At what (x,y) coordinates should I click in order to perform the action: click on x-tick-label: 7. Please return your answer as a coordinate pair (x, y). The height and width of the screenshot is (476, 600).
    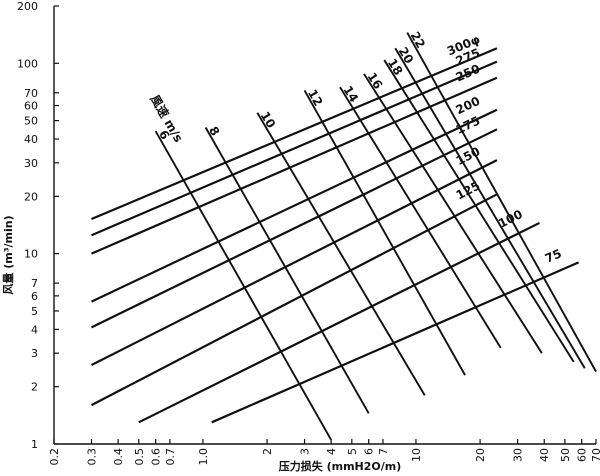
    Looking at the image, I should click on (383, 451).